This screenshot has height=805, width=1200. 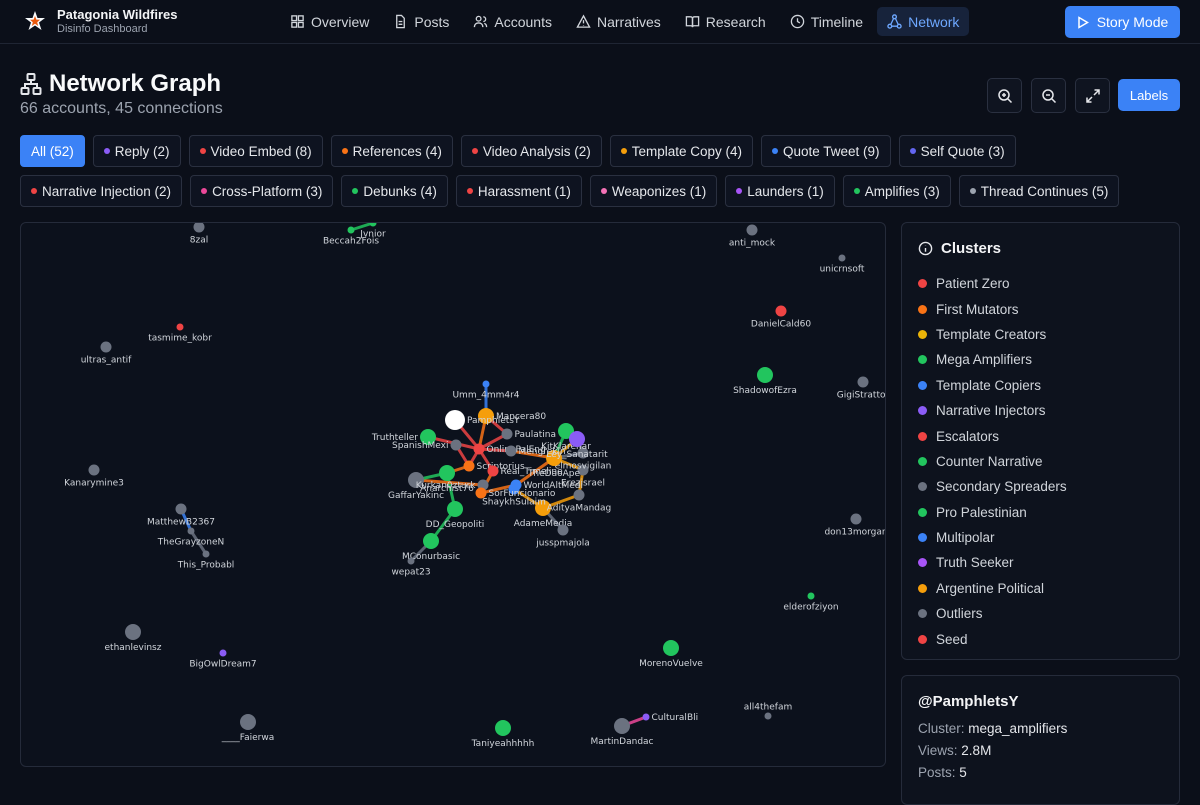 What do you see at coordinates (394, 191) in the screenshot?
I see `filter-chip-debunks: Debunks (4)` at bounding box center [394, 191].